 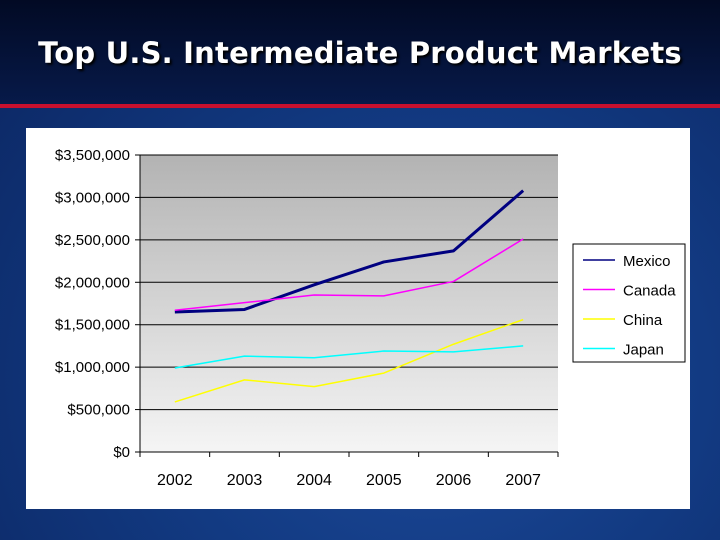 I want to click on series-line-mexico, so click(x=349, y=251).